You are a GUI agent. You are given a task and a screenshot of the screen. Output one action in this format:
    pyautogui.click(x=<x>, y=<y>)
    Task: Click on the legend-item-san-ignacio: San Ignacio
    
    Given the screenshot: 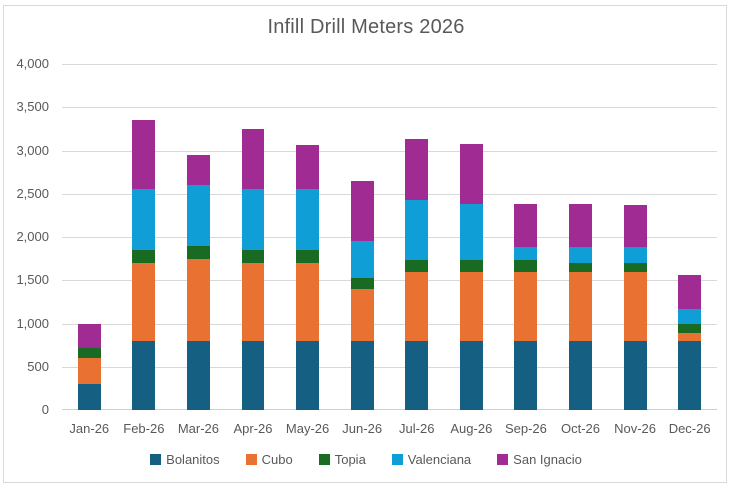 What is the action you would take?
    pyautogui.click(x=539, y=459)
    